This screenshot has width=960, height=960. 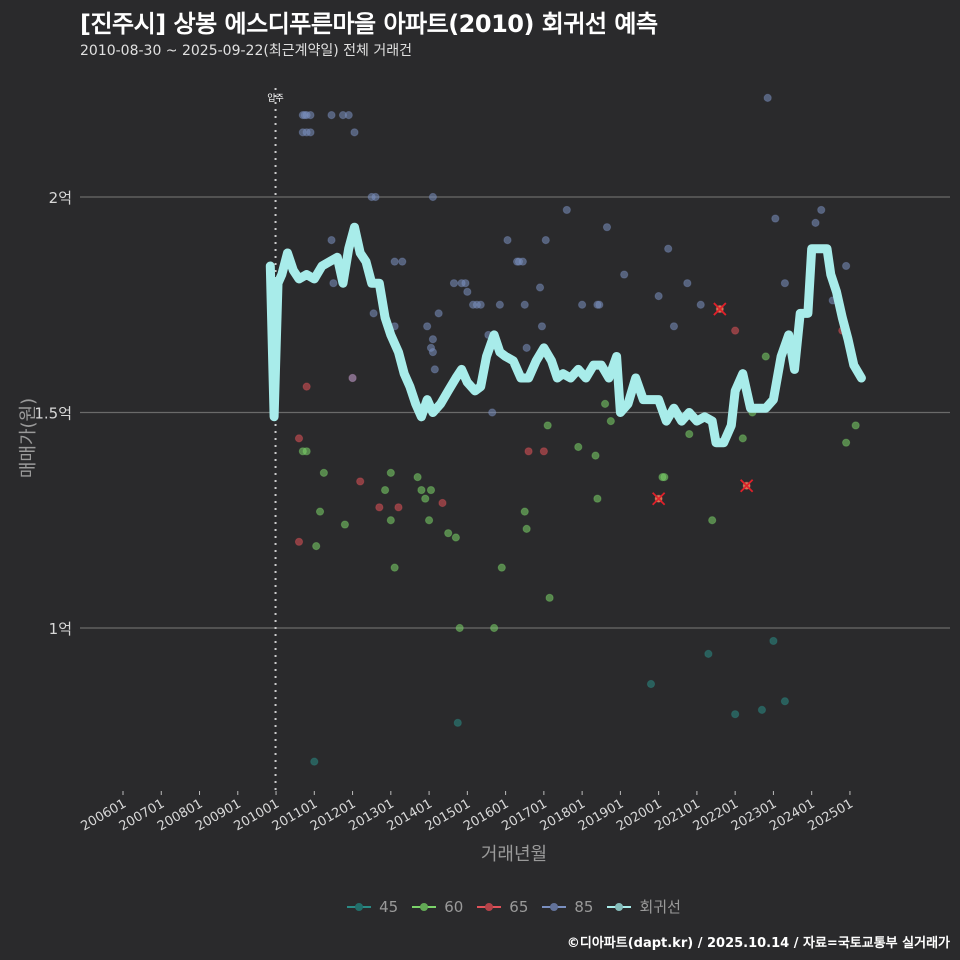 I want to click on chart-title: [진주시] 상봉 에스디푸른마을 아파트(2010) 회귀선 예측, so click(x=369, y=24).